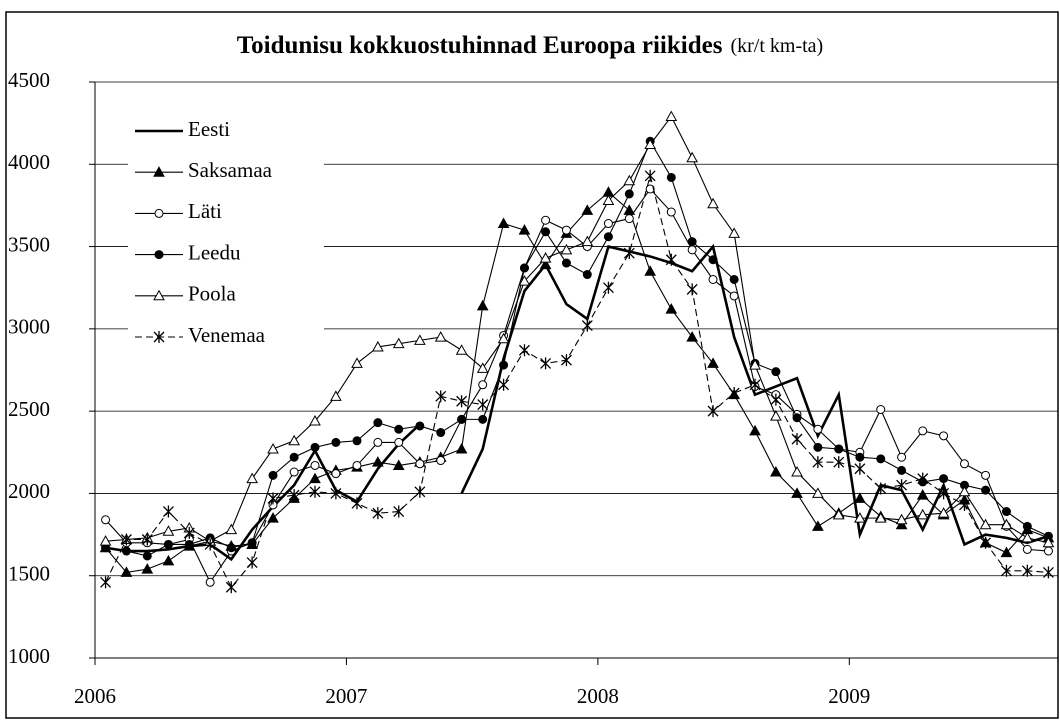 The height and width of the screenshot is (720, 1060). What do you see at coordinates (849, 696) in the screenshot?
I see `x-tick-label: 2009` at bounding box center [849, 696].